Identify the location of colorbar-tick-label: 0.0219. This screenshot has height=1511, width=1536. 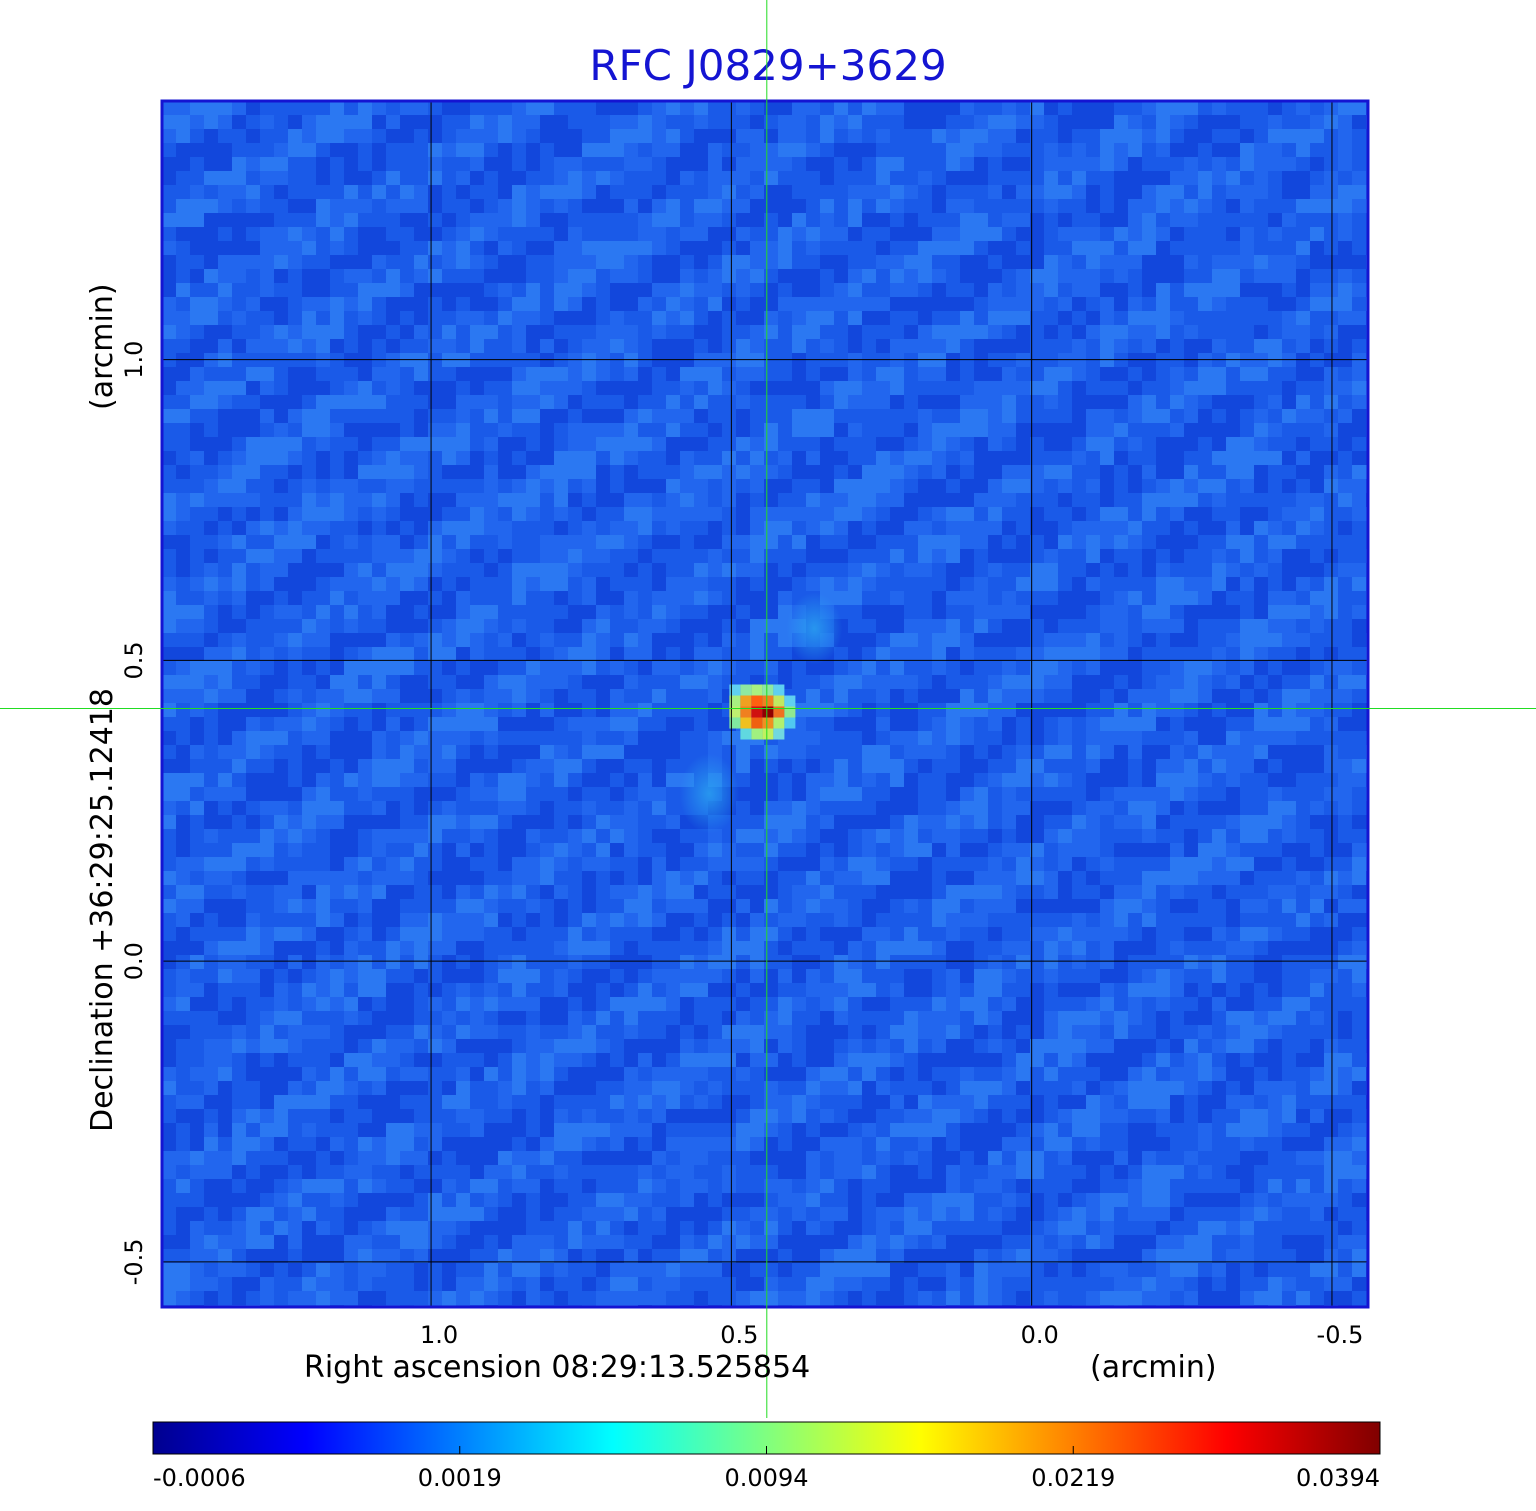
(1073, 1478).